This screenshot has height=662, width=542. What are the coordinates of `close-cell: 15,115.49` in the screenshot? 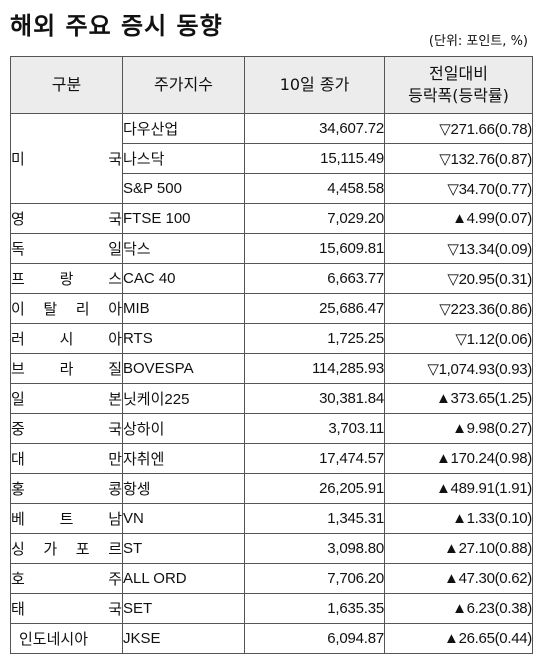 It's located at (314, 158).